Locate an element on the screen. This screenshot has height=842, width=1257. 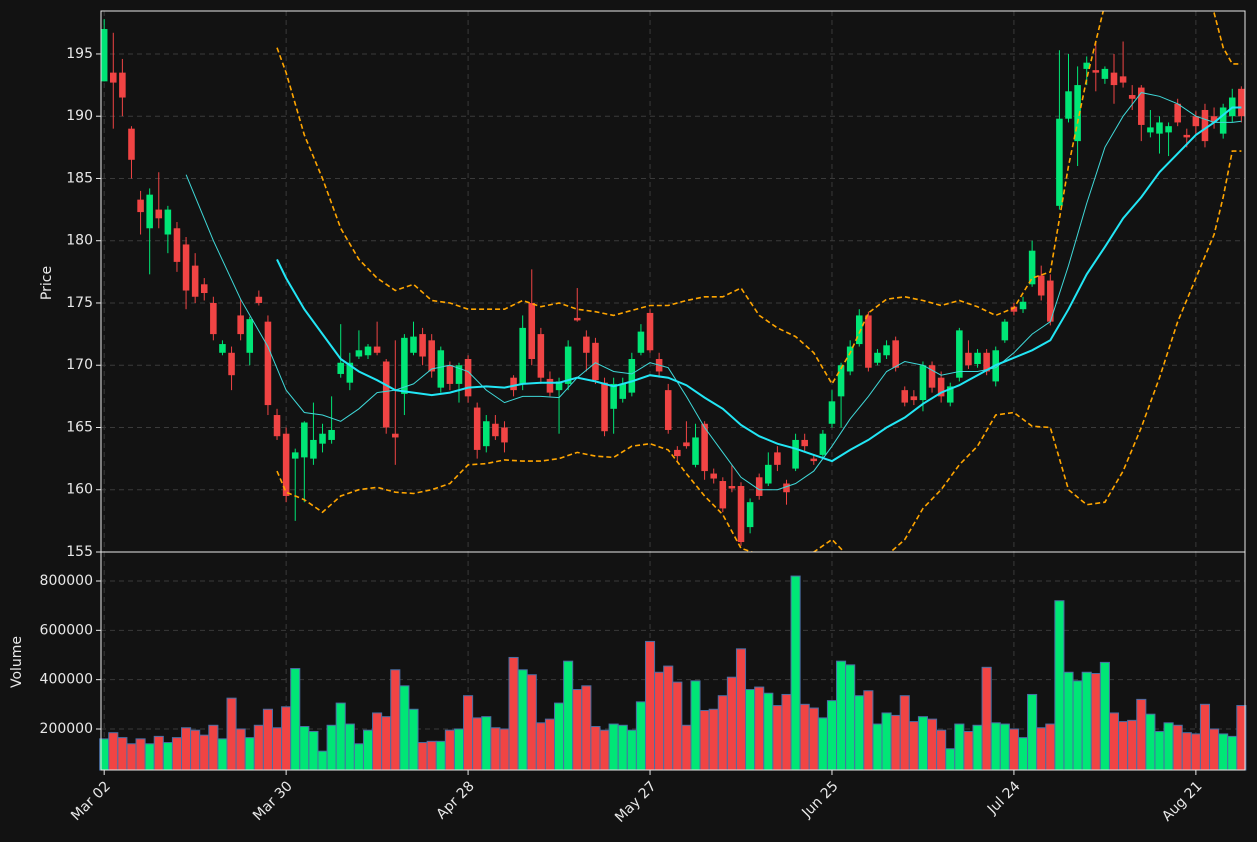
y-tick-label: 165 is located at coordinates (79, 427).